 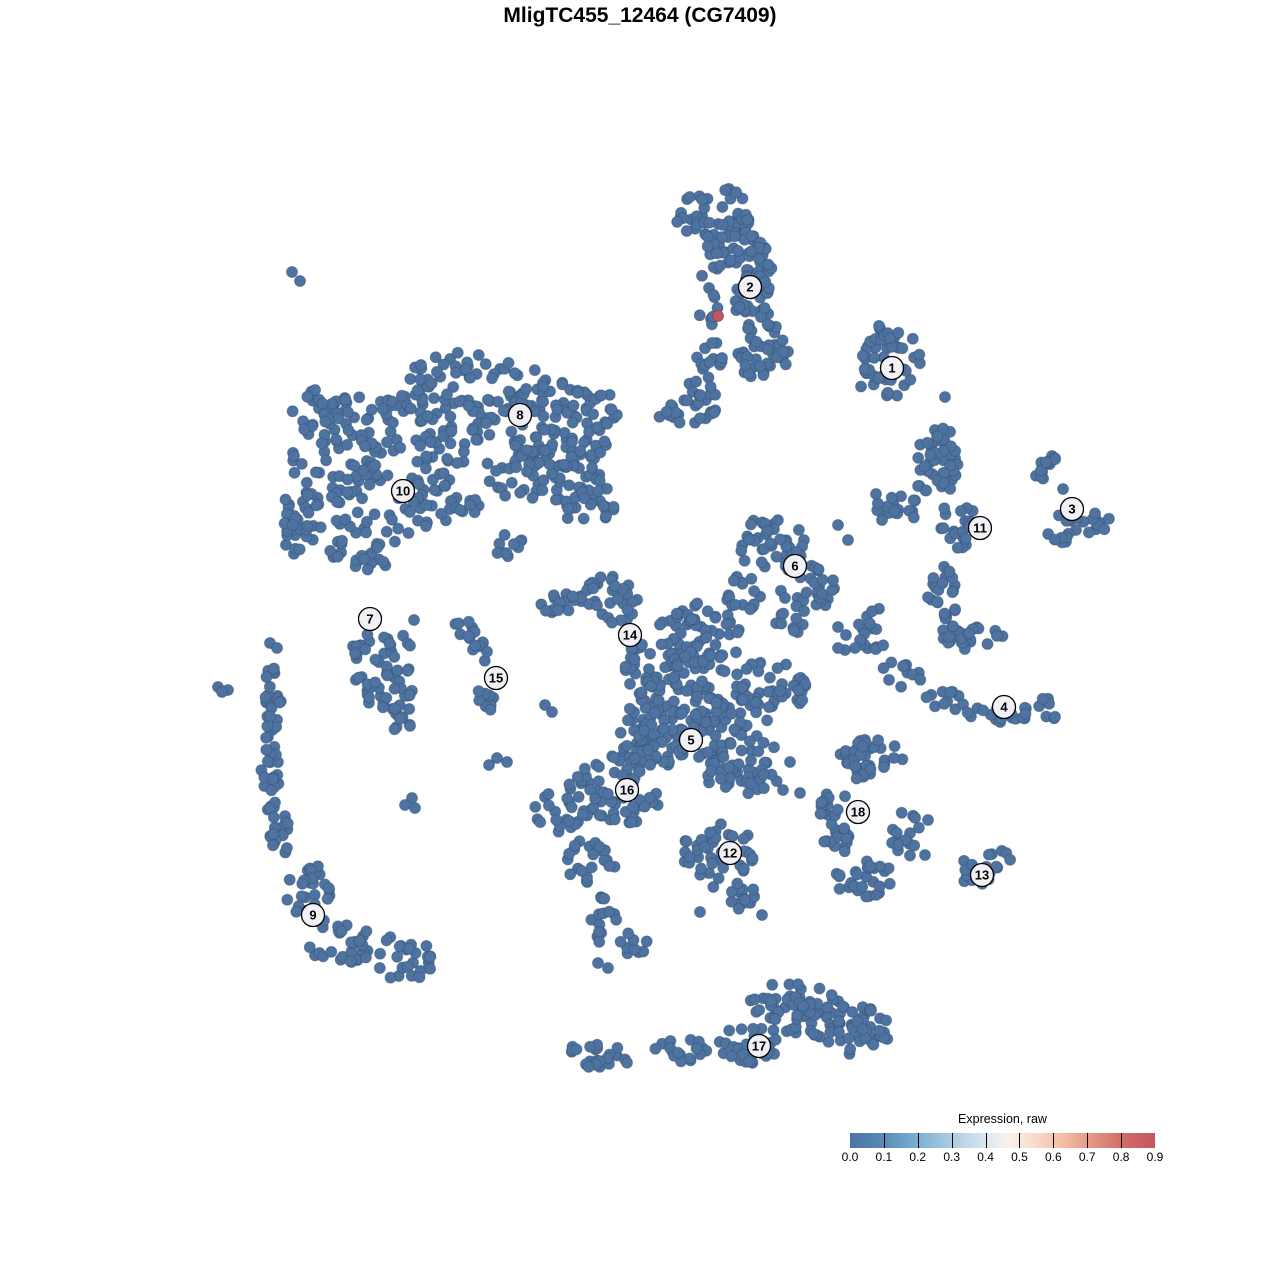 I want to click on cluster-label-text: 8, so click(x=519, y=415).